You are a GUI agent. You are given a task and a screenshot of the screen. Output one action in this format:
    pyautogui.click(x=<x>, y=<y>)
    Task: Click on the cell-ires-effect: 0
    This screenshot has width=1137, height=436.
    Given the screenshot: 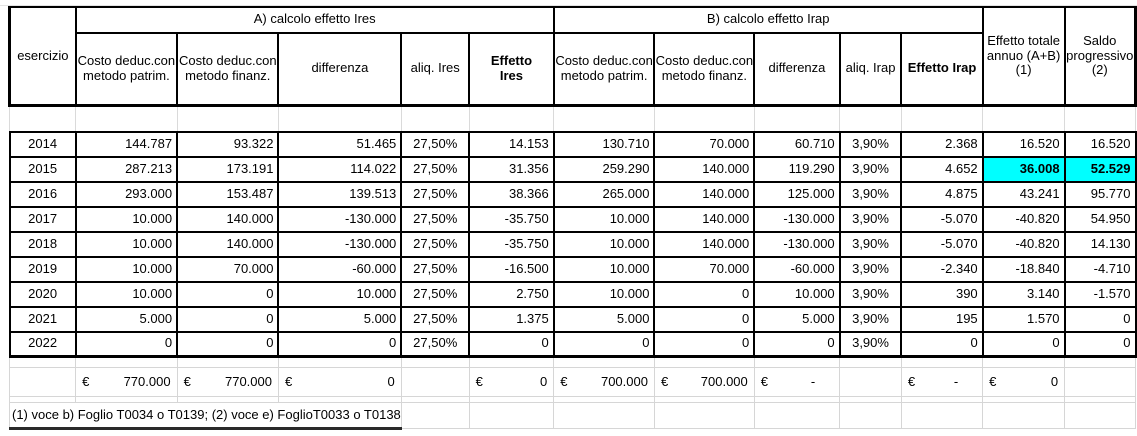 What is the action you would take?
    pyautogui.click(x=511, y=344)
    